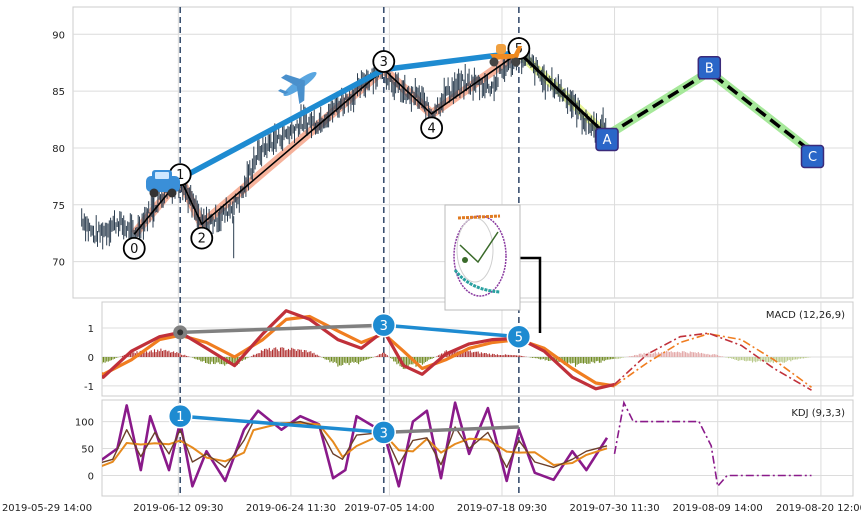  What do you see at coordinates (456, 358) in the screenshot?
I see `macd-histogram` at bounding box center [456, 358].